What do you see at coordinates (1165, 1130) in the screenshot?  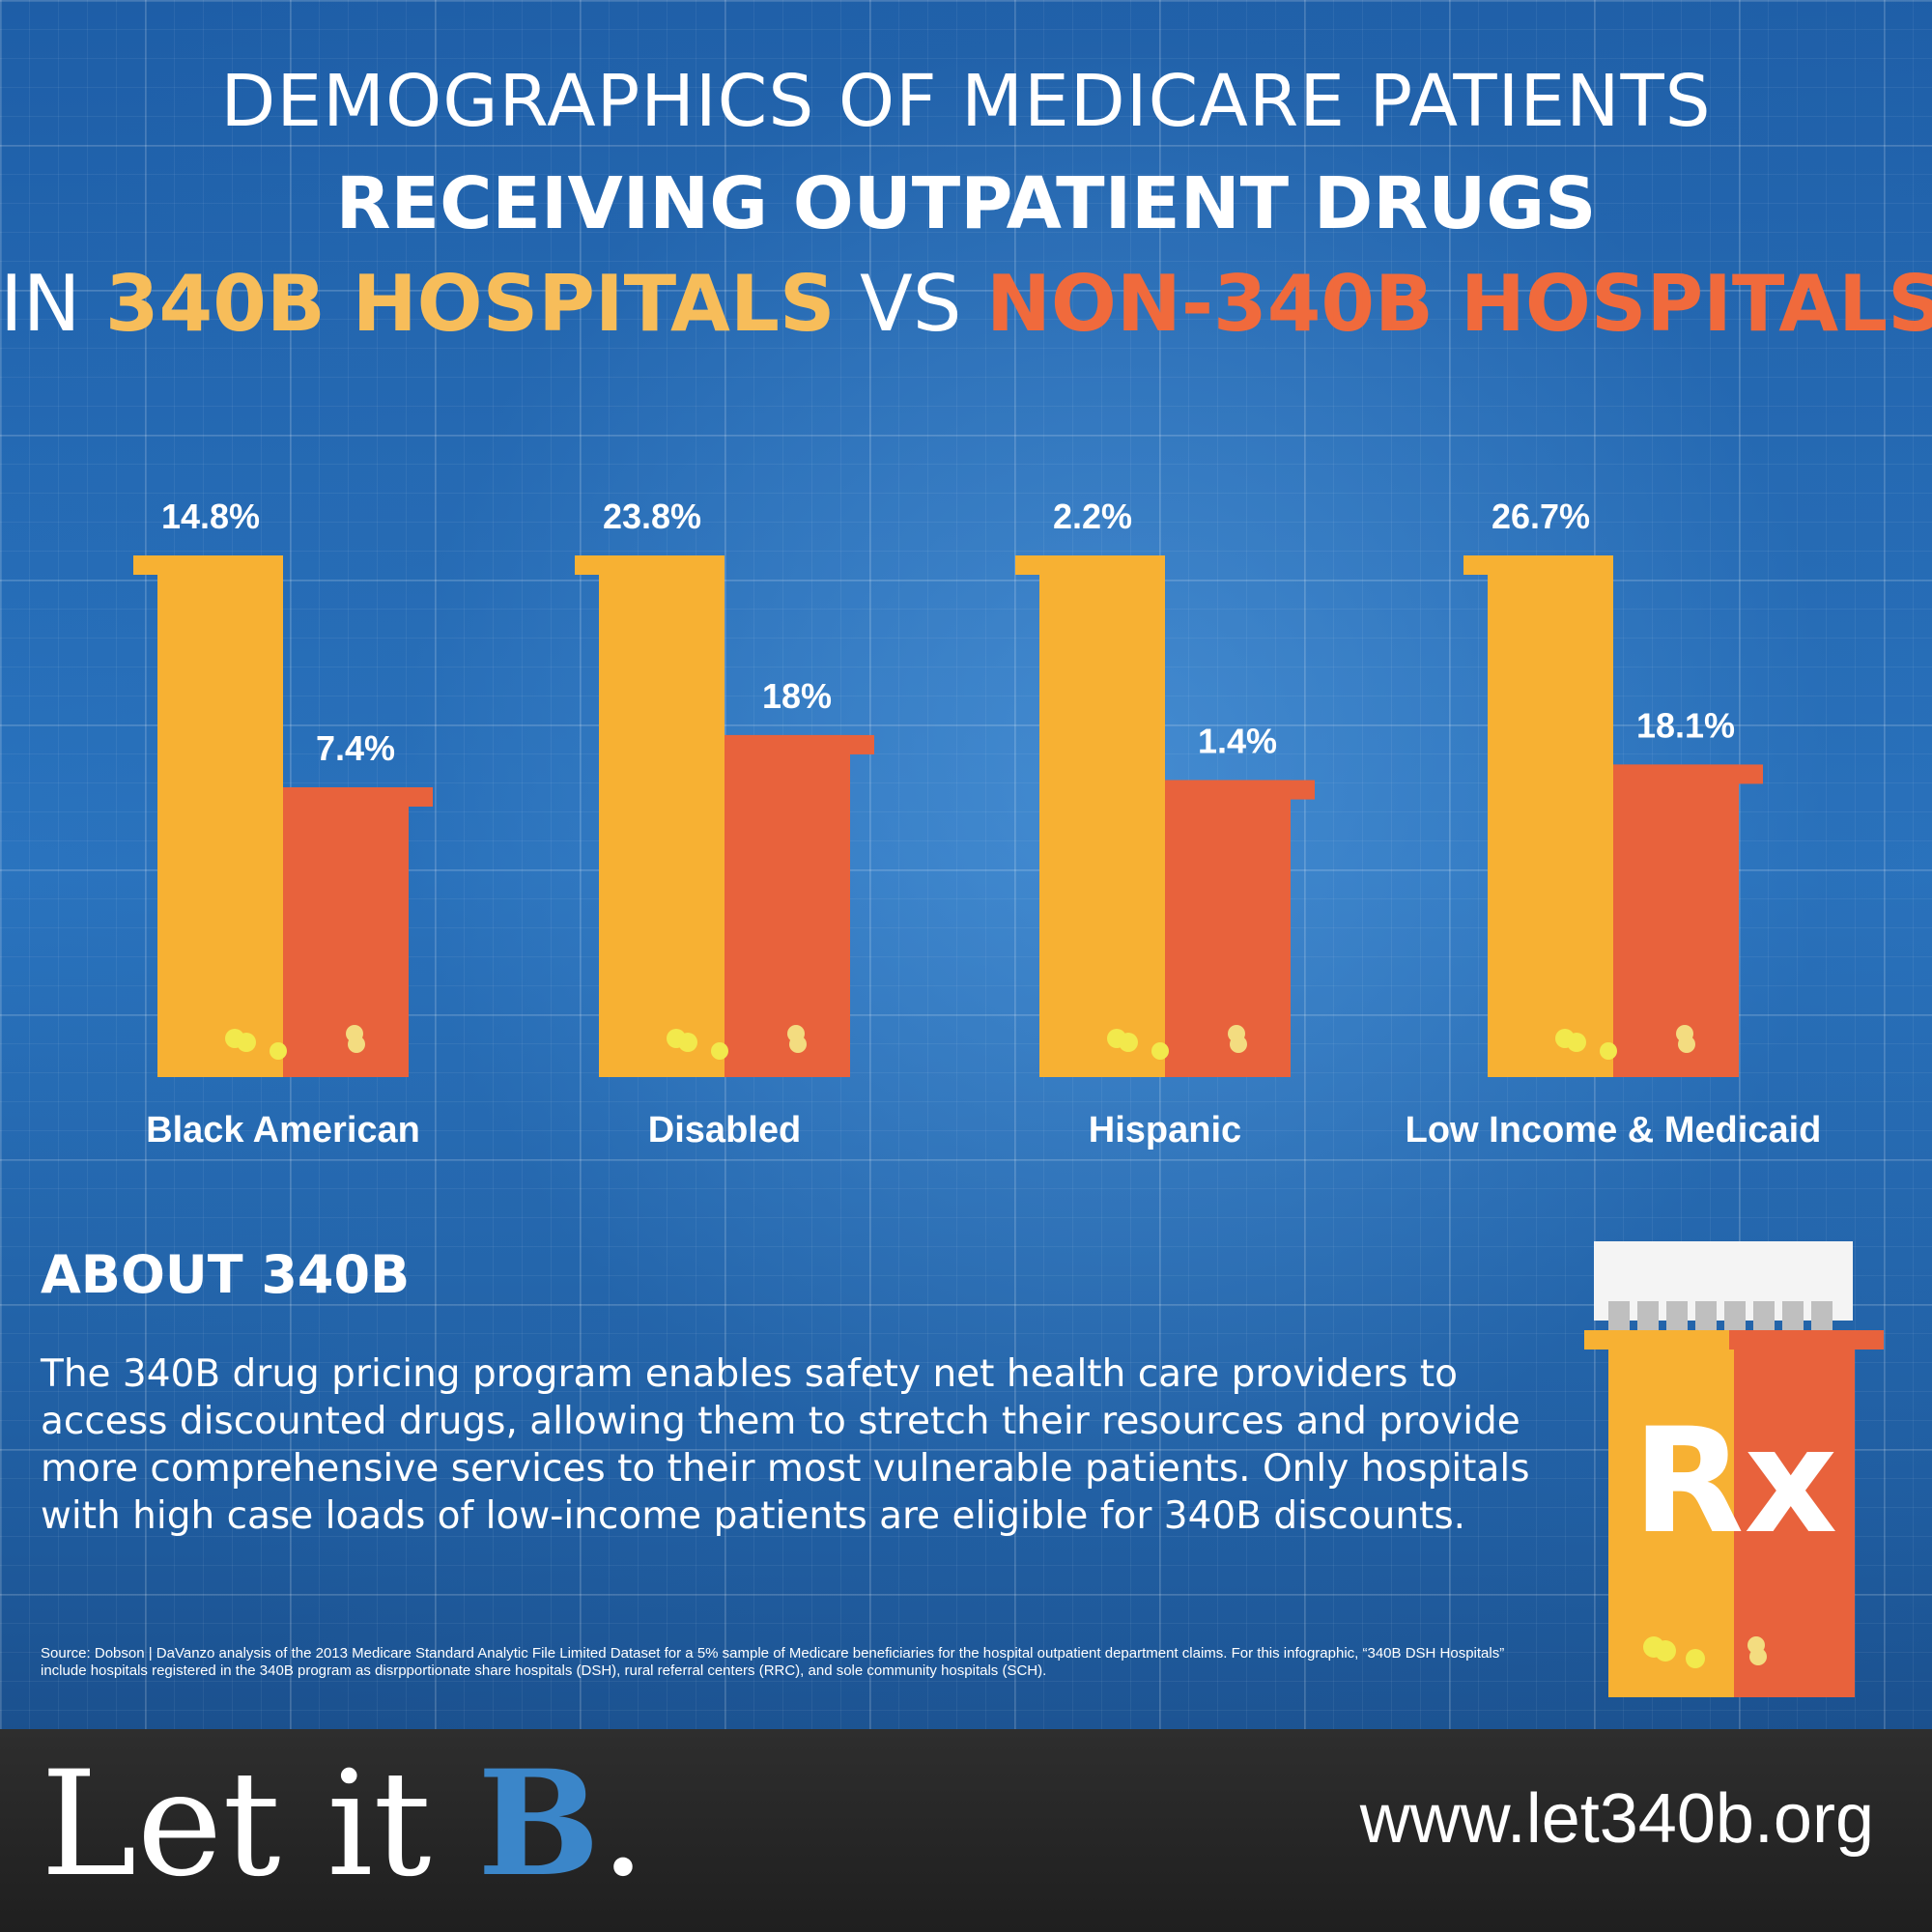 I see `category-label: Hispanic` at bounding box center [1165, 1130].